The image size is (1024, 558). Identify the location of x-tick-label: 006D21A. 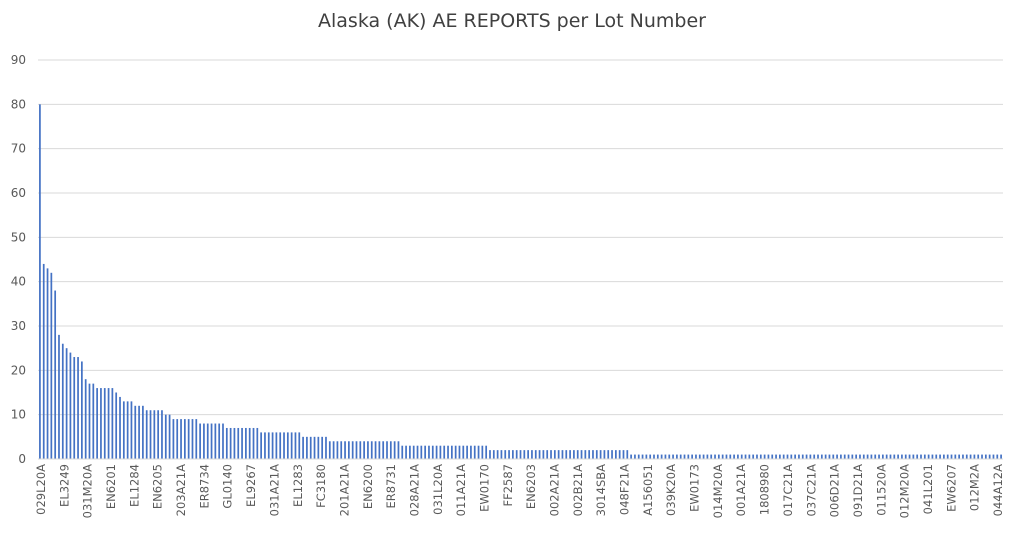
(835, 490).